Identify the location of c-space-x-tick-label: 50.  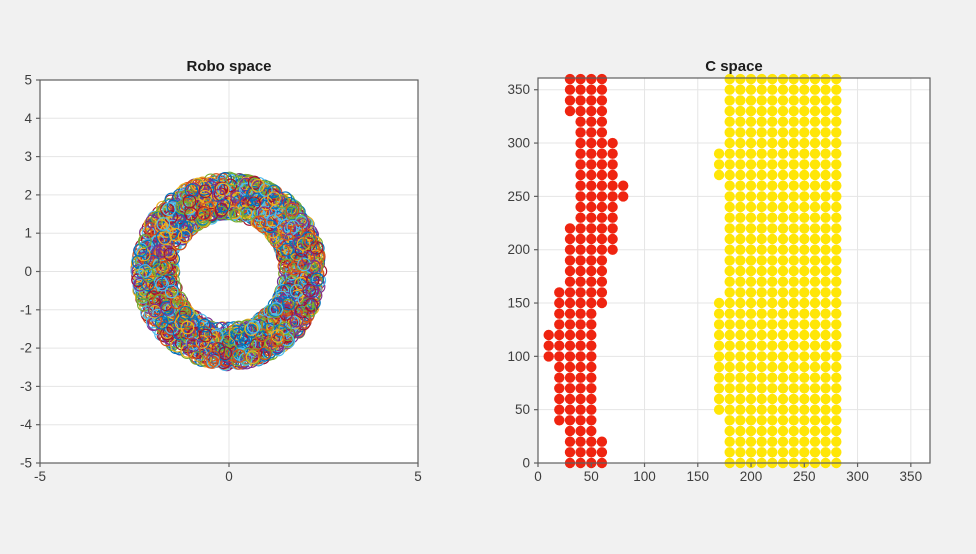
(591, 476).